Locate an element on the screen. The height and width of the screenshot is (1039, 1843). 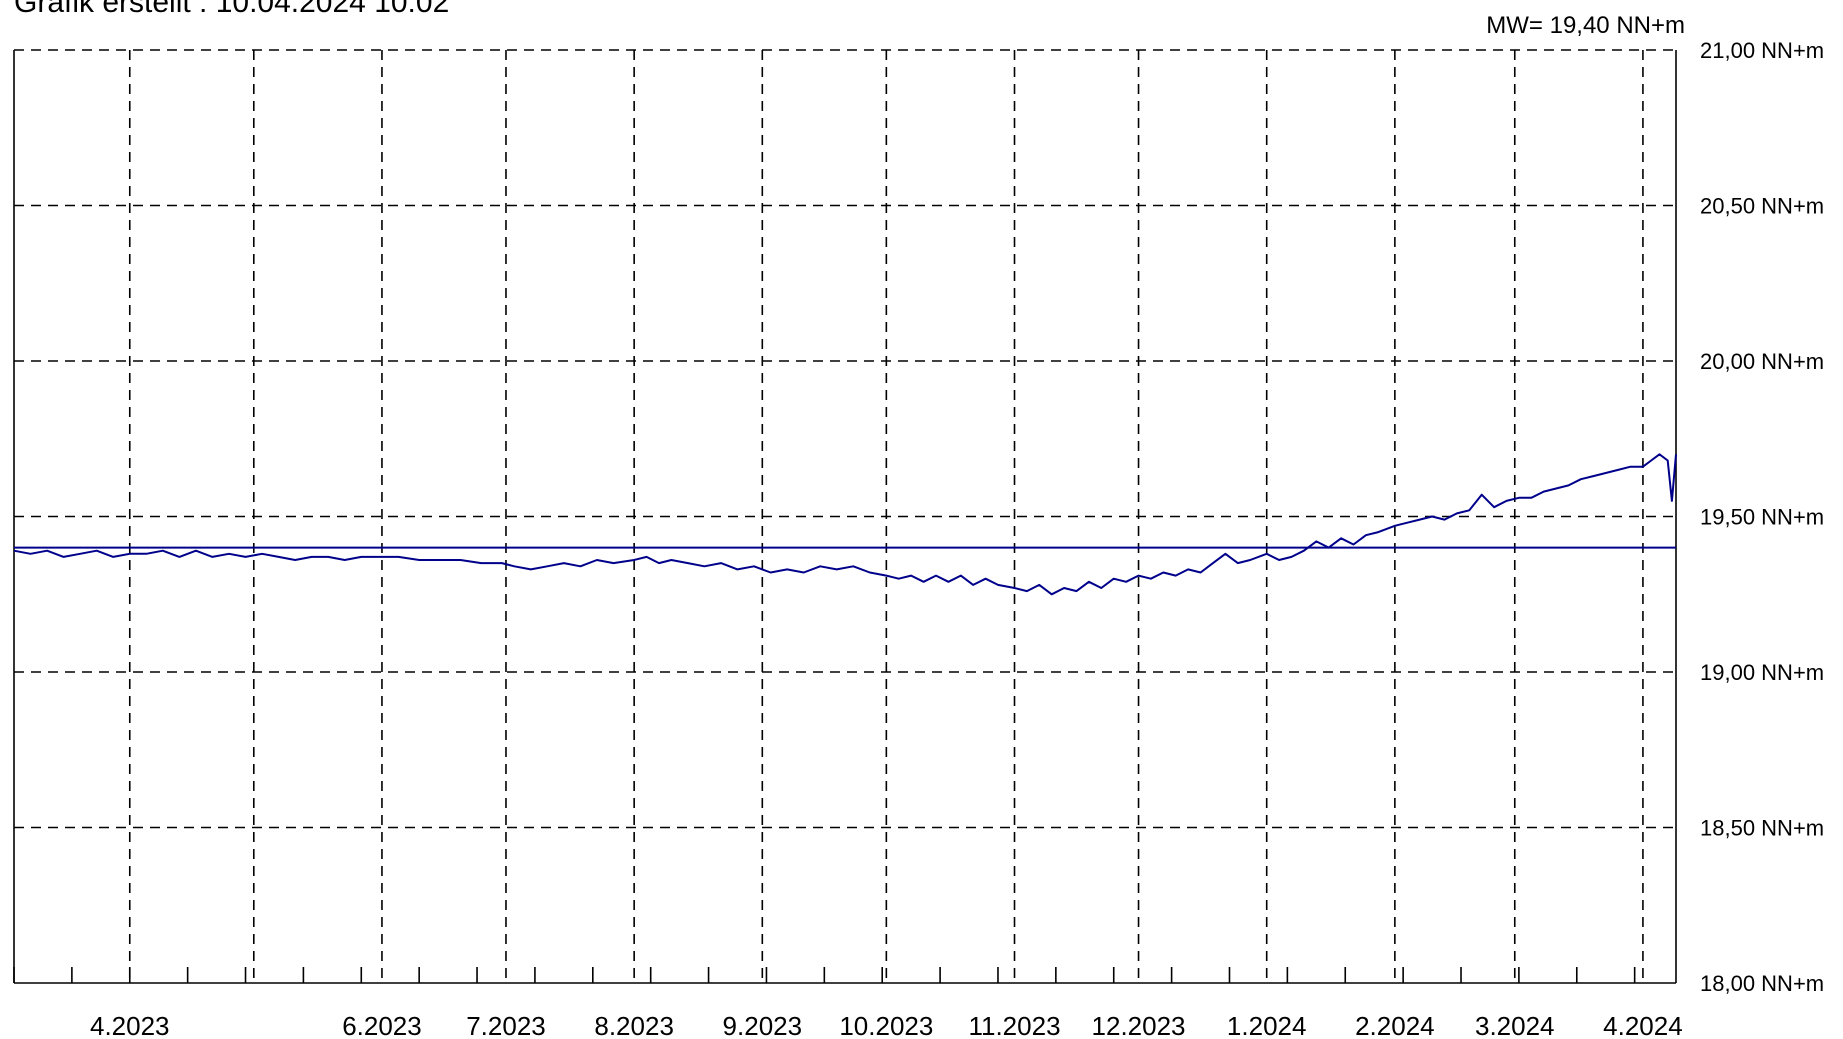
x-tick-label: 8.2023 is located at coordinates (634, 1025).